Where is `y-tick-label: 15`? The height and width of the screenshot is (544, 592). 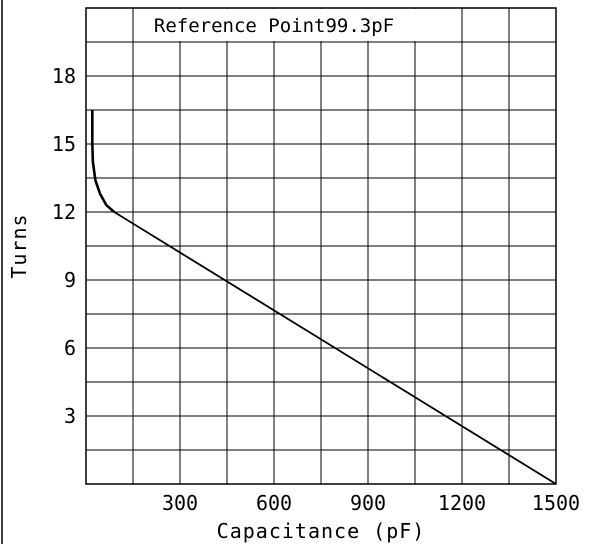 y-tick-label: 15 is located at coordinates (64, 144).